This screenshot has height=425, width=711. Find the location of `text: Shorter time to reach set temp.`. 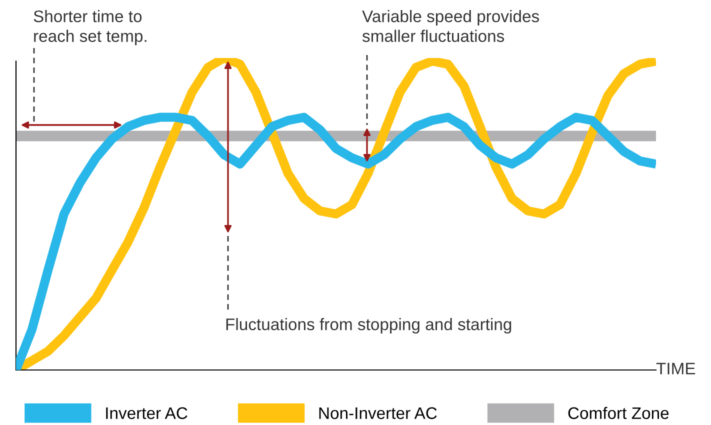

text: Shorter time to reach set temp. is located at coordinates (90, 28).